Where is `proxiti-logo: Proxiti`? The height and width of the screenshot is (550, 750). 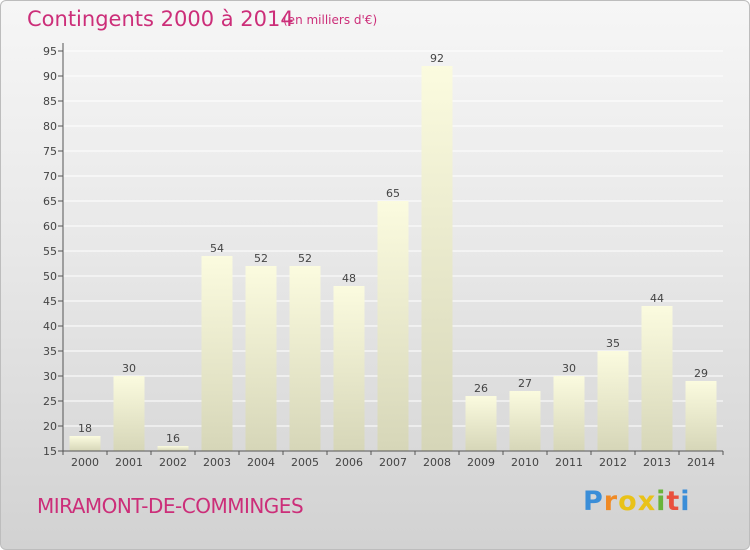 proxiti-logo: Proxiti is located at coordinates (637, 501).